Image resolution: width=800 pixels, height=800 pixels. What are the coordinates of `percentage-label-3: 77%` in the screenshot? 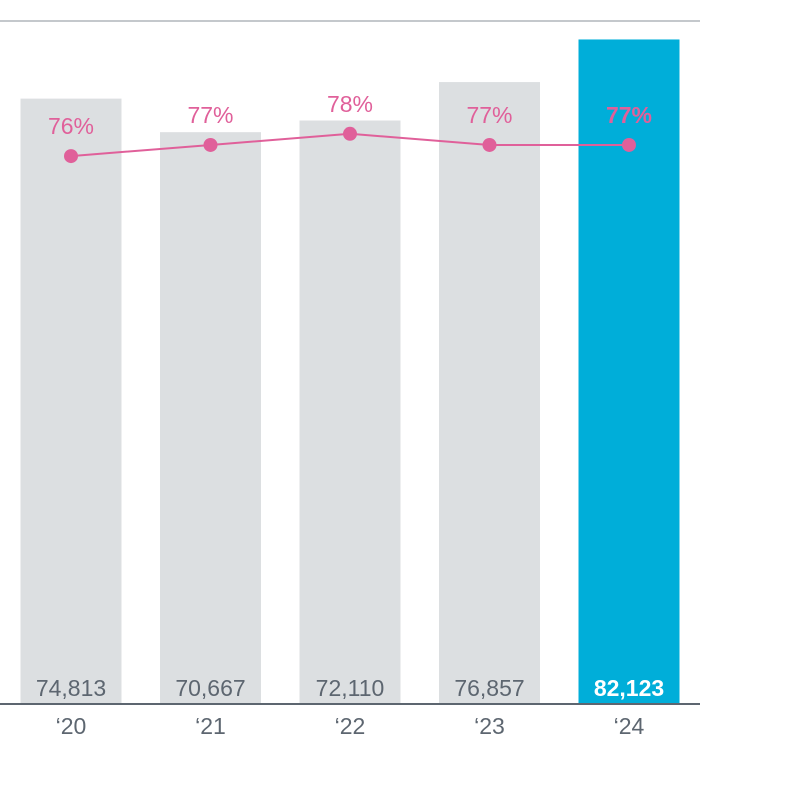 It's located at (489, 115).